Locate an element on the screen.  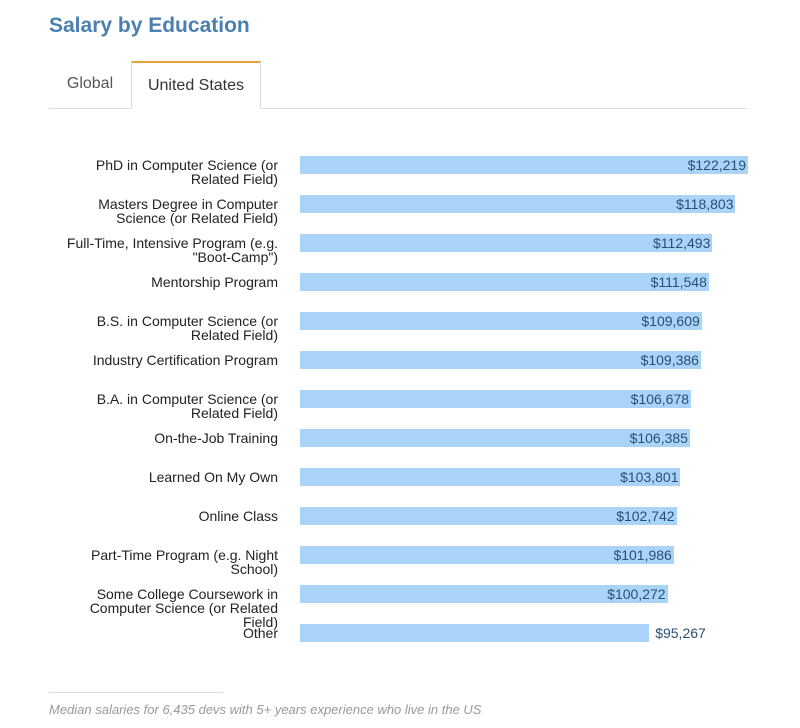
category-label: Other is located at coordinates (168, 633).